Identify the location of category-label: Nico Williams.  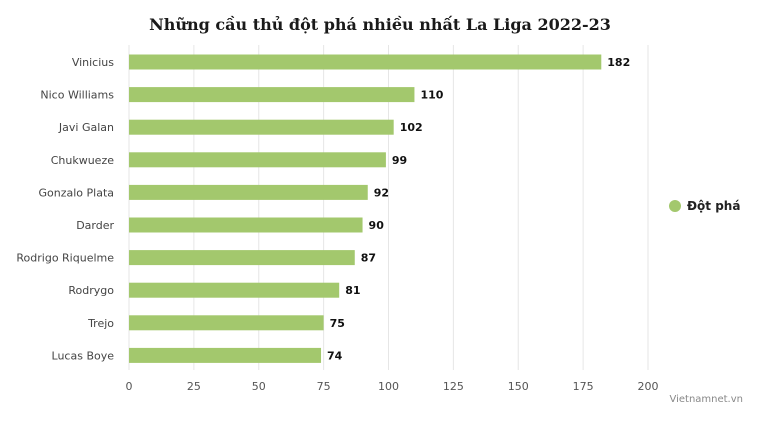
(77, 95).